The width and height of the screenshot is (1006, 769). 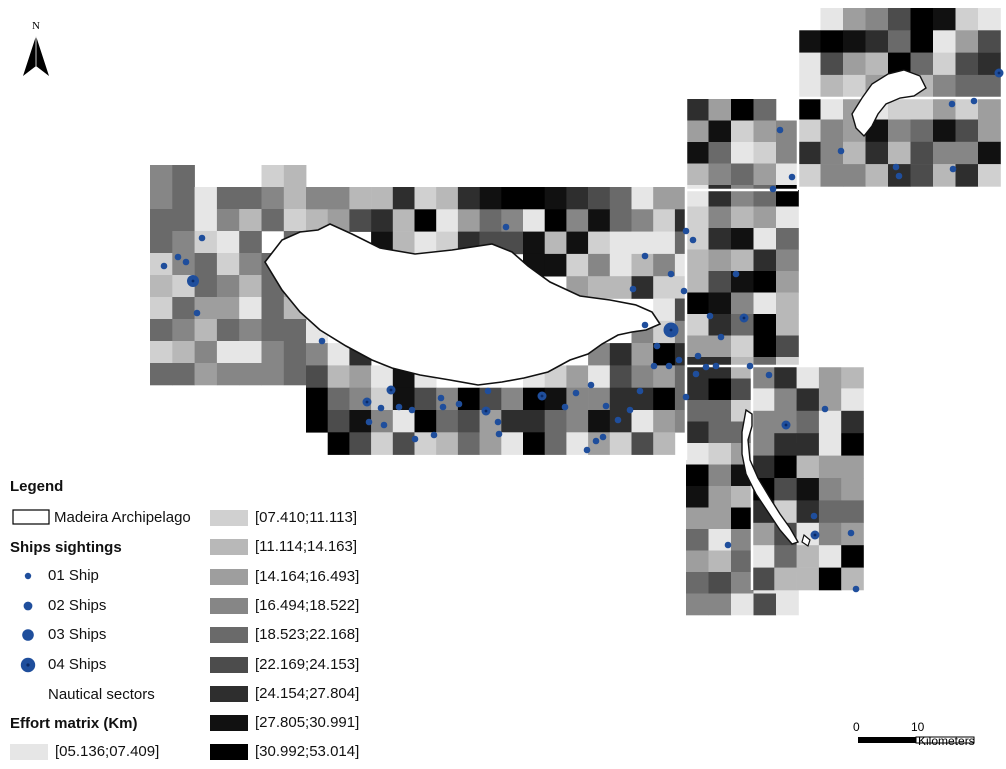 I want to click on legend-ship3: 03 Ships, so click(x=77, y=634).